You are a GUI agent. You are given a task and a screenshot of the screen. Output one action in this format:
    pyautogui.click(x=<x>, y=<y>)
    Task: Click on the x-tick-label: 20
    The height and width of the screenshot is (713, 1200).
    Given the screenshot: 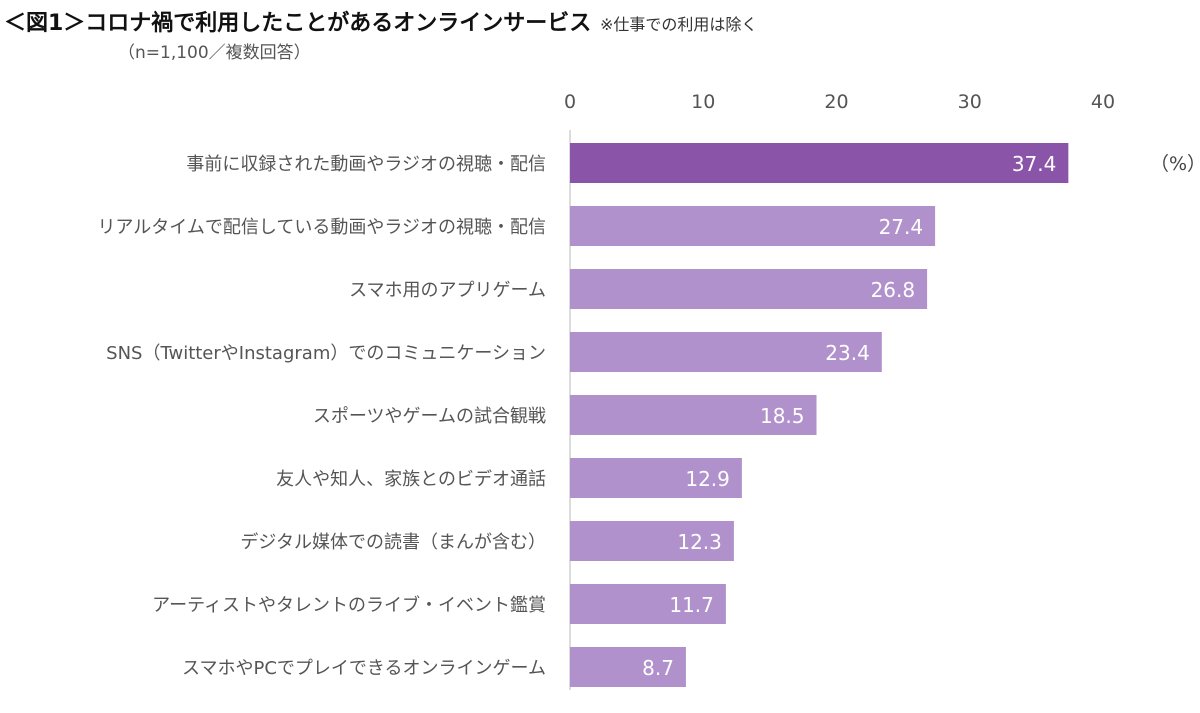 What is the action you would take?
    pyautogui.click(x=836, y=102)
    